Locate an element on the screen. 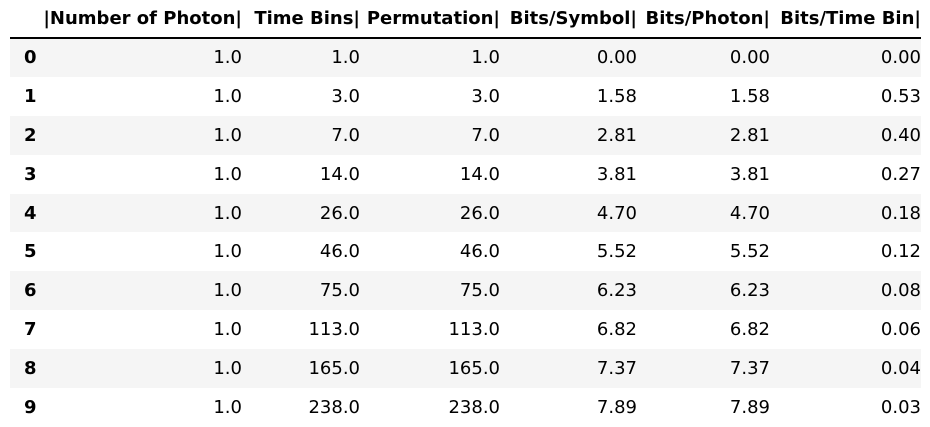 The width and height of the screenshot is (930, 427). cell-bits-per-symbol: 7.89 is located at coordinates (616, 407).